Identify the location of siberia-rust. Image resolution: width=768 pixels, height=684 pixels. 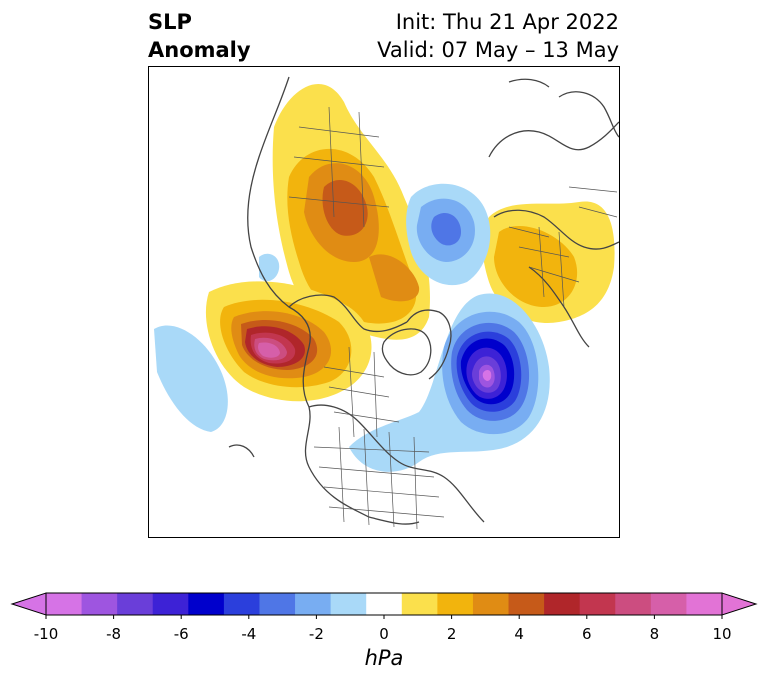
(345, 207).